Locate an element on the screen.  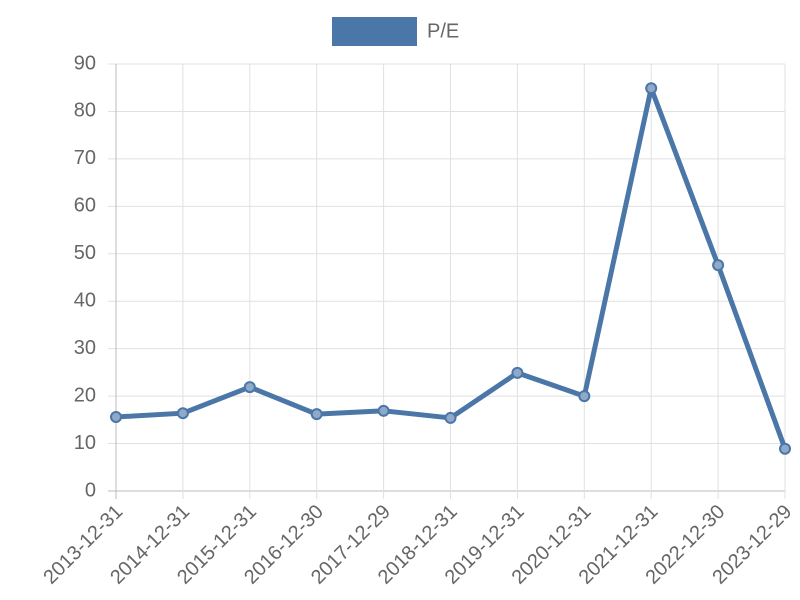
legend-label: P/E is located at coordinates (443, 31).